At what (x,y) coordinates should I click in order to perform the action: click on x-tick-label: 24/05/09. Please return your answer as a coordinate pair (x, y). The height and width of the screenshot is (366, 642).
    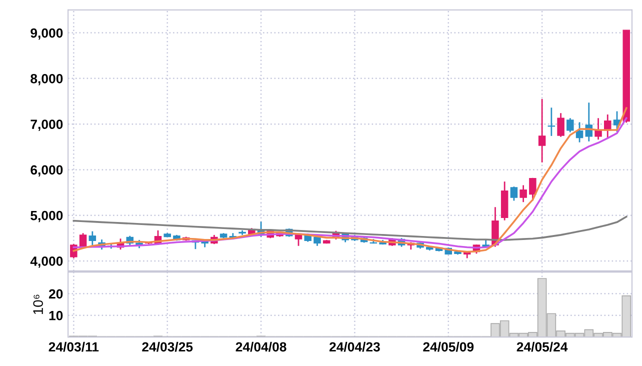
    Looking at the image, I should click on (448, 347).